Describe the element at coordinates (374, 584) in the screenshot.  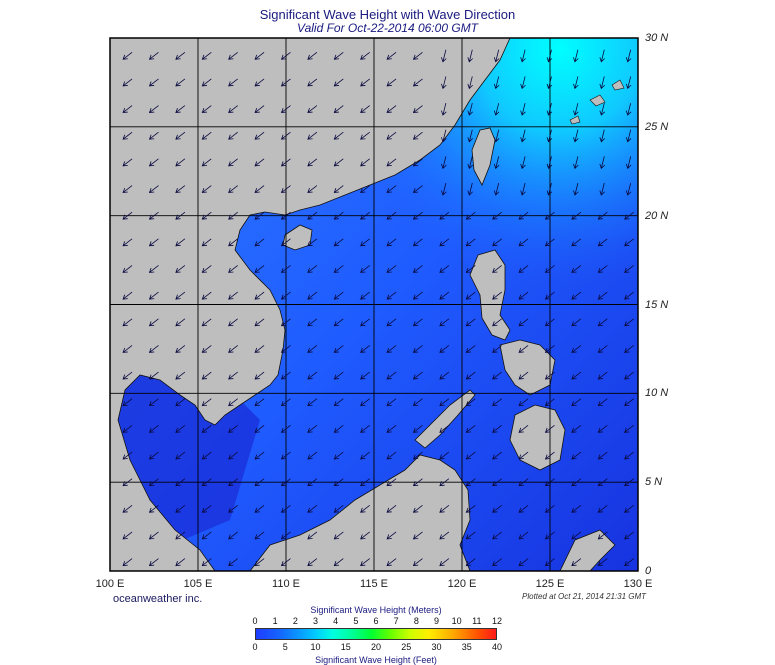
I see `longitude-label: 115 E` at that location.